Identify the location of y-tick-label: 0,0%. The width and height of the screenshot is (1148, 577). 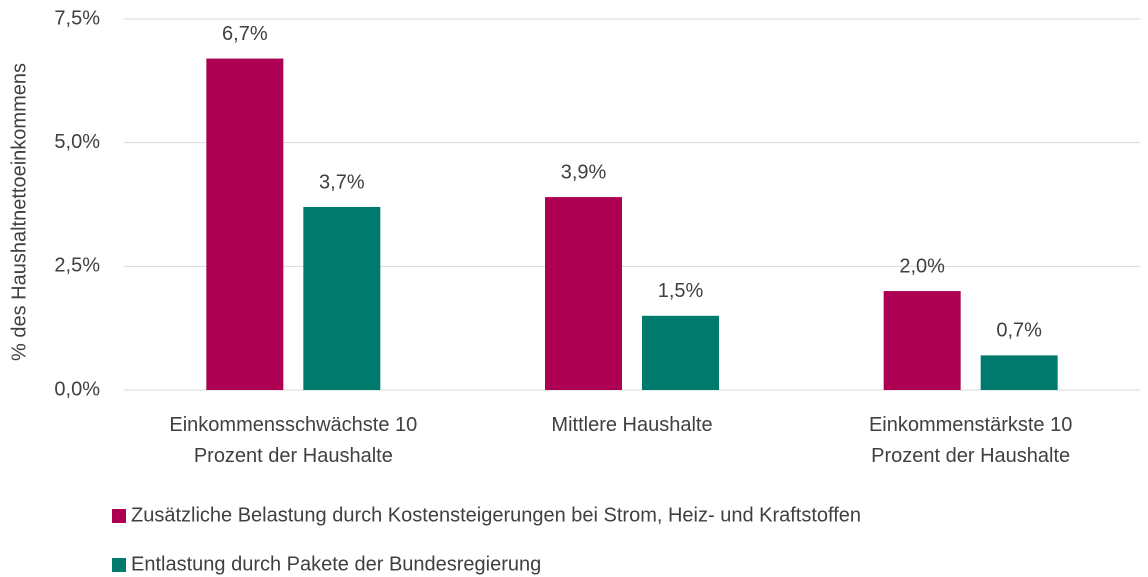
(77, 389).